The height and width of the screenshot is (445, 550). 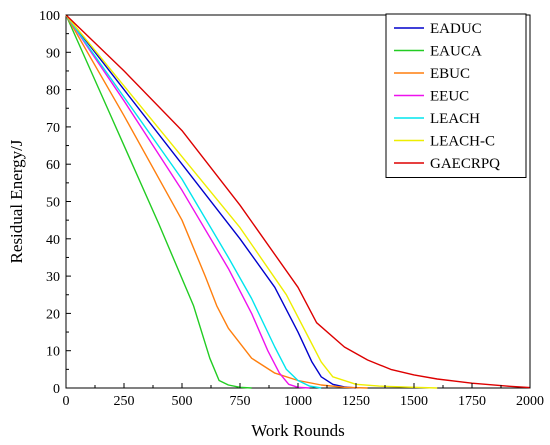 What do you see at coordinates (530, 401) in the screenshot?
I see `x-tick-label: 2000` at bounding box center [530, 401].